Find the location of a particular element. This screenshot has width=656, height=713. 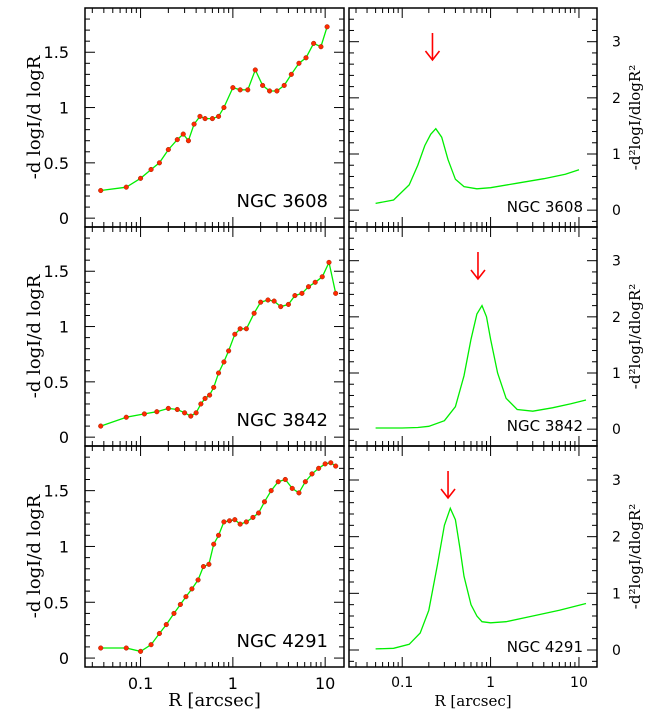

panel-right-2: 0 1 2 3 -d²logI/dlogR² NGC 3842 is located at coordinates (496, 336).